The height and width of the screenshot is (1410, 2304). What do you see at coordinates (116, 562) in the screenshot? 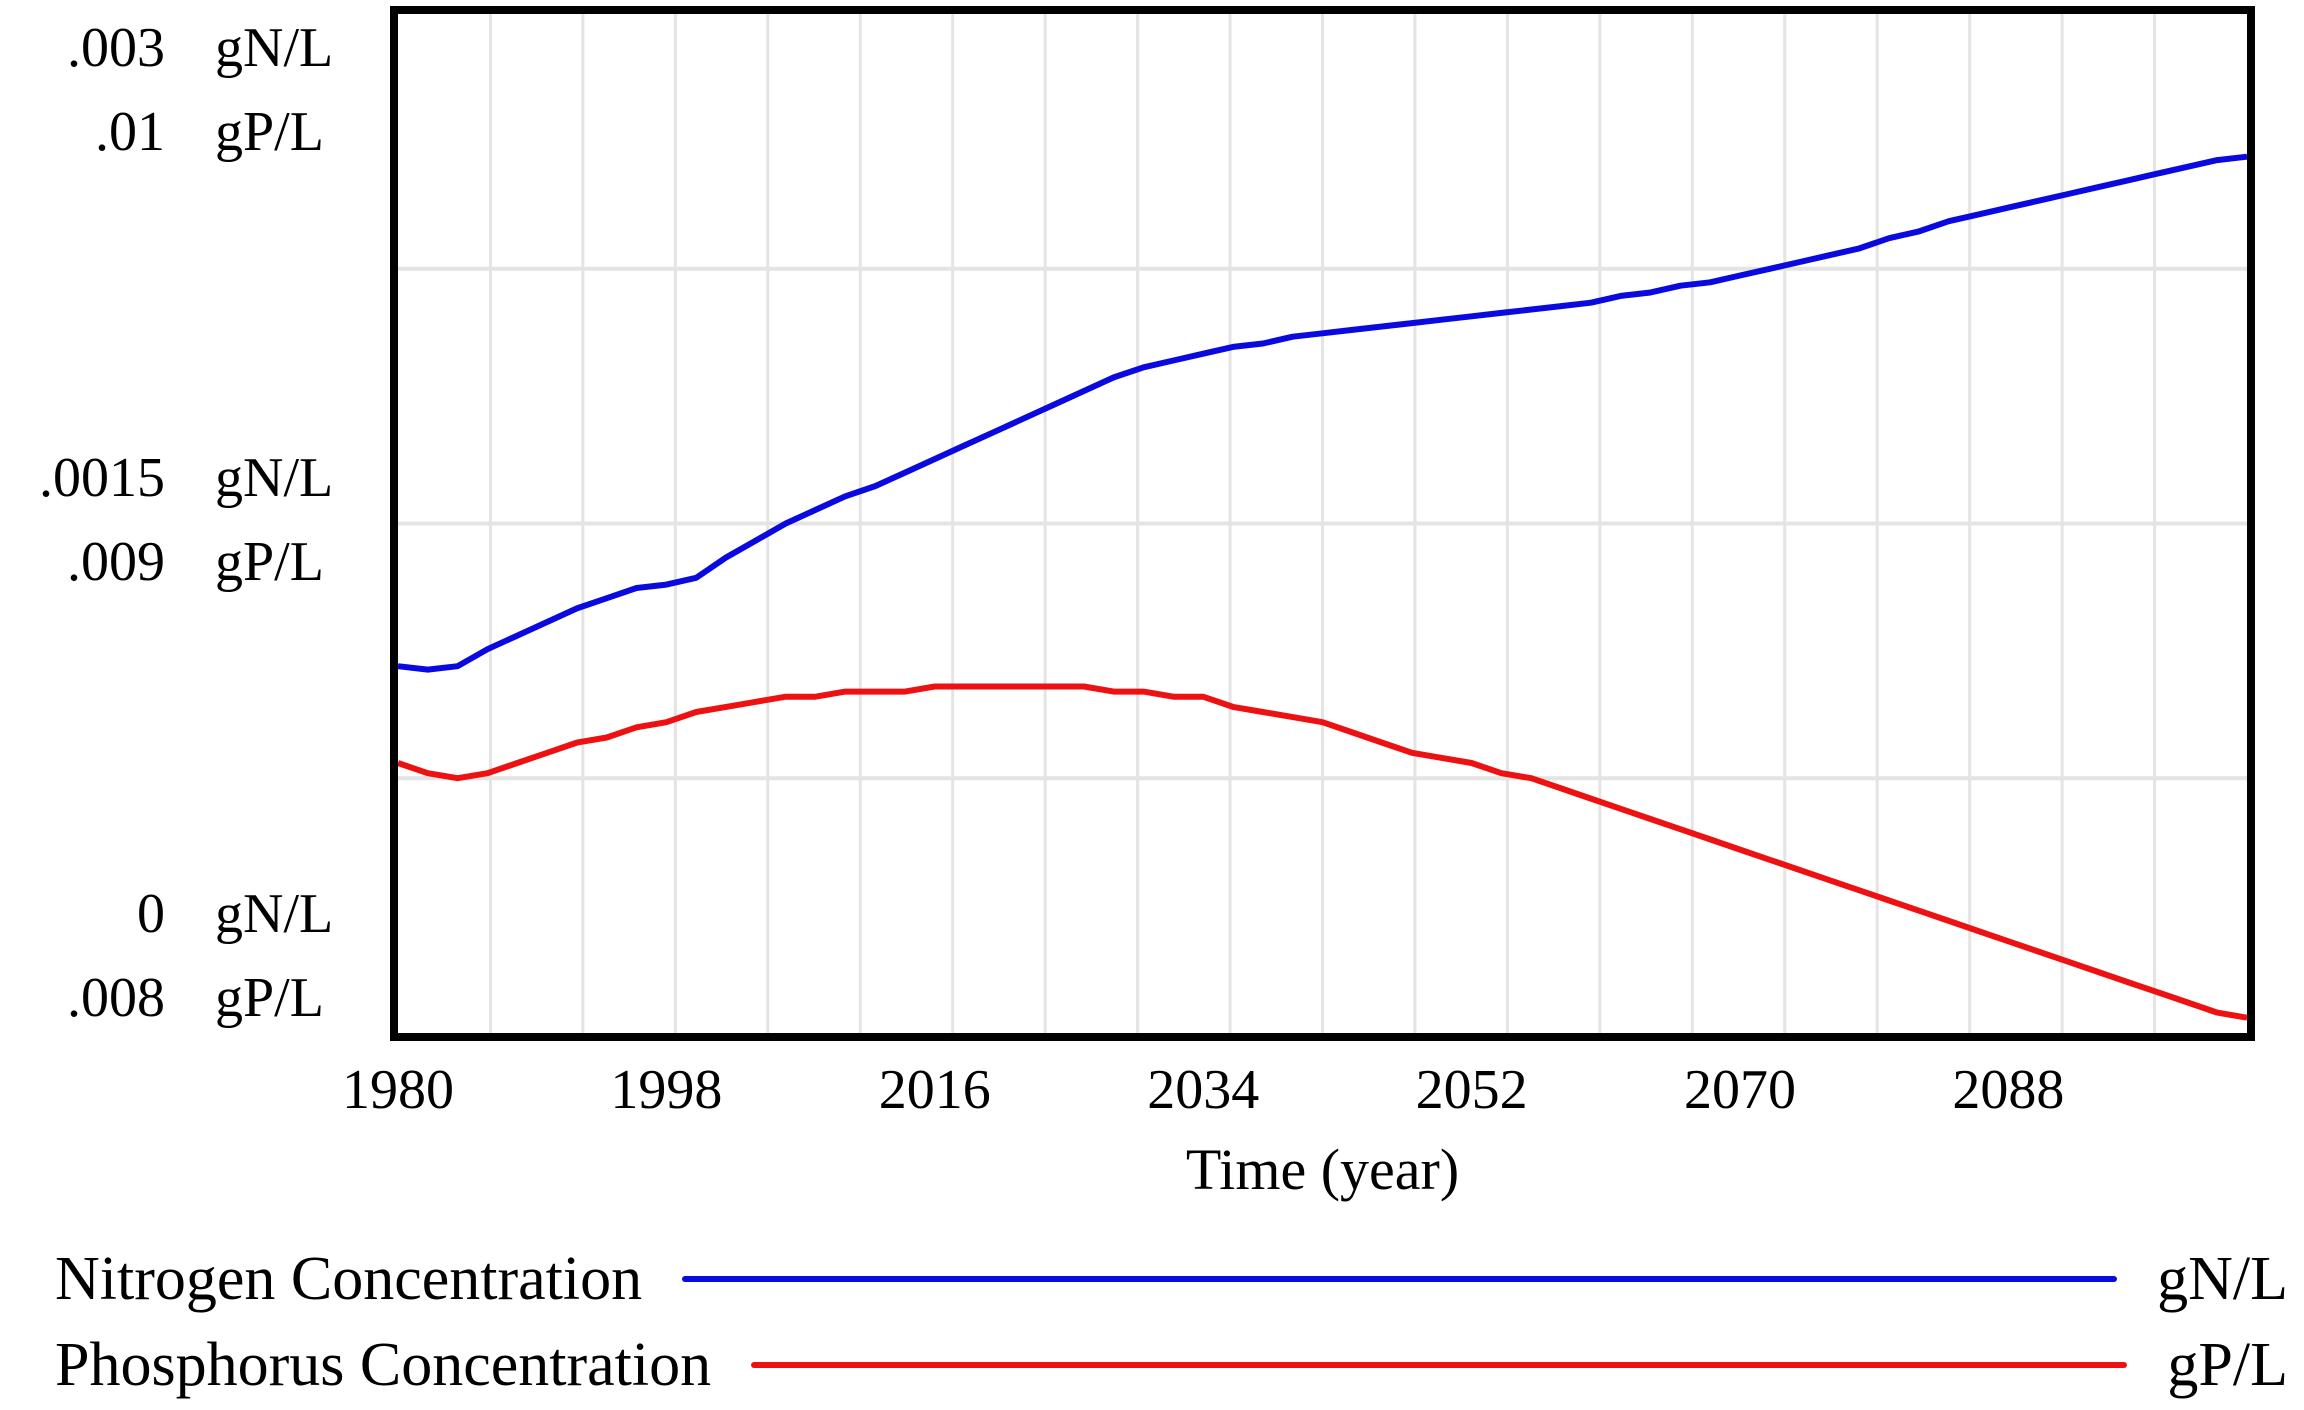
I see `y-tick-value: .009` at bounding box center [116, 562].